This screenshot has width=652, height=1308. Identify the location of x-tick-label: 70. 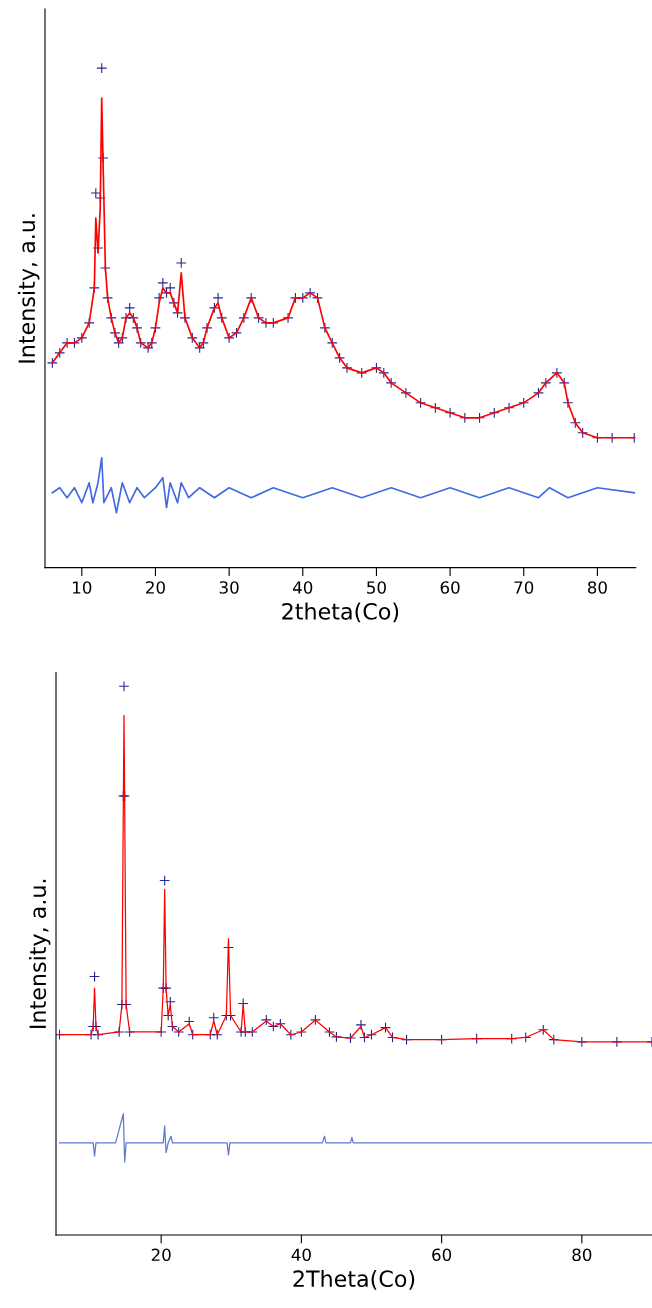
(524, 587).